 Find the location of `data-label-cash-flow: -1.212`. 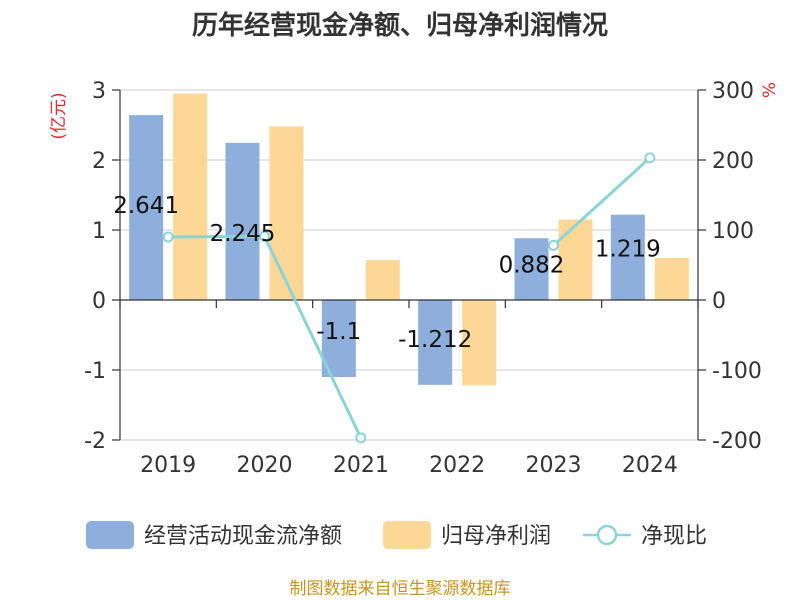

data-label-cash-flow: -1.212 is located at coordinates (435, 340).